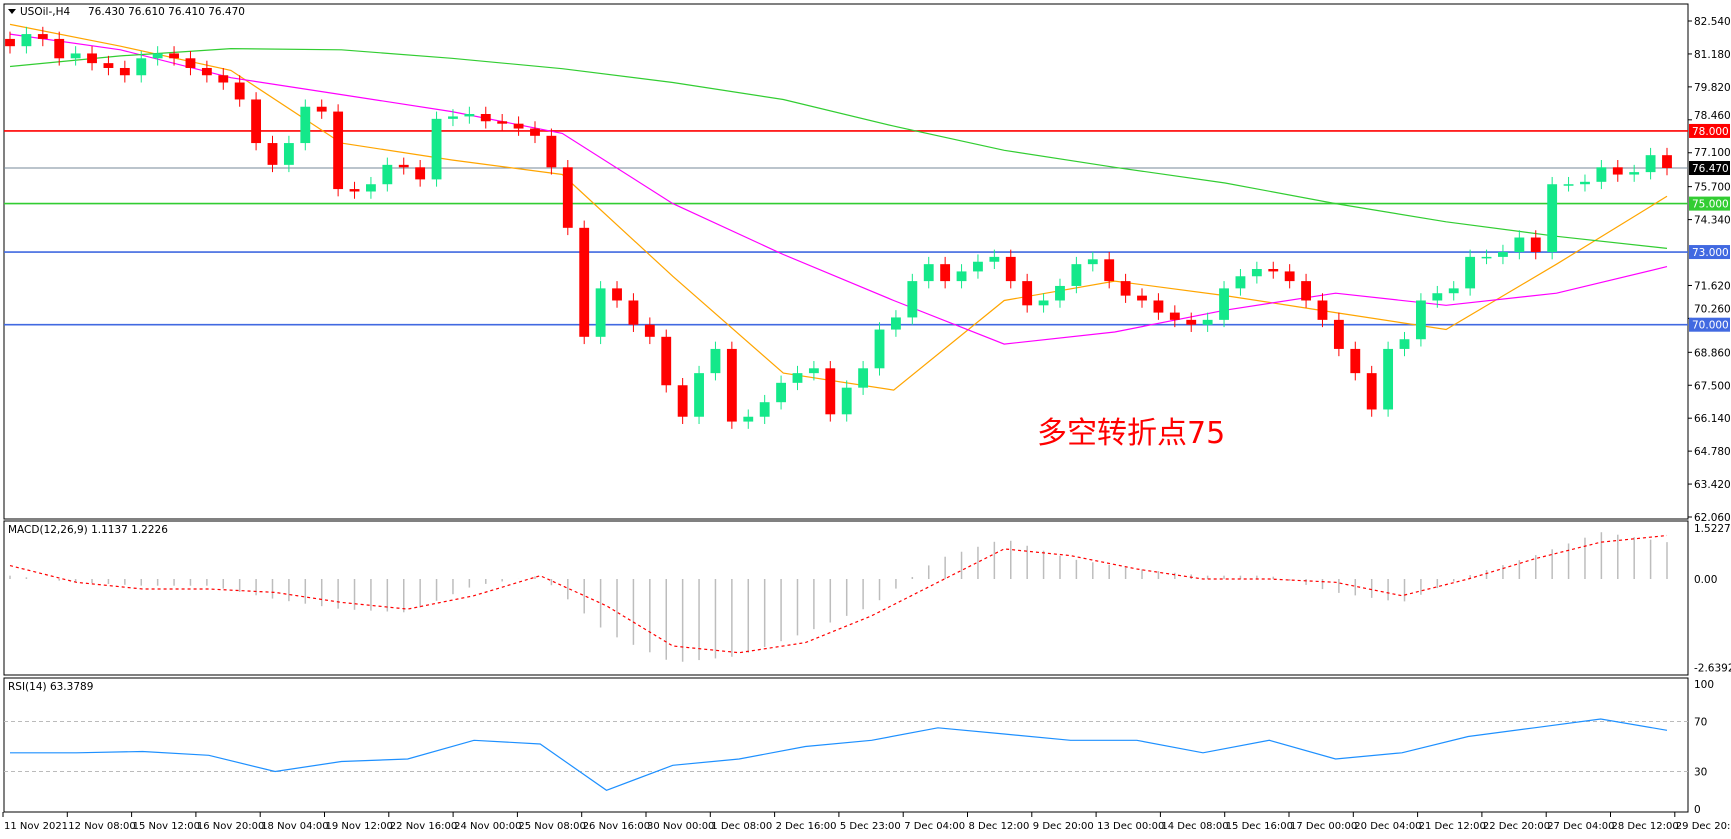 This screenshot has height=839, width=1731. I want to click on annotation-text: 多空转折点75, so click(1131, 433).